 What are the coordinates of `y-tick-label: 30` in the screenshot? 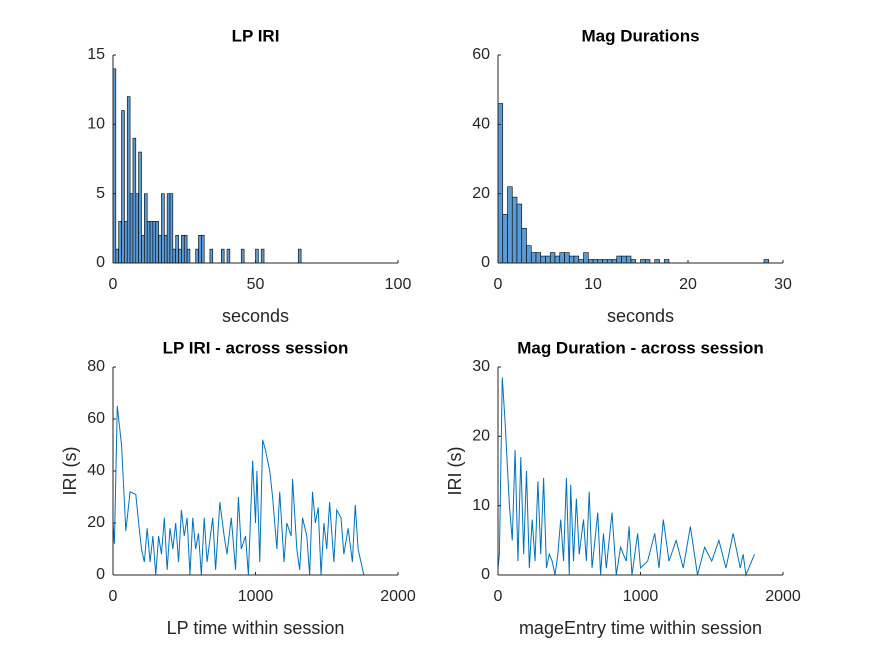 It's located at (481, 366).